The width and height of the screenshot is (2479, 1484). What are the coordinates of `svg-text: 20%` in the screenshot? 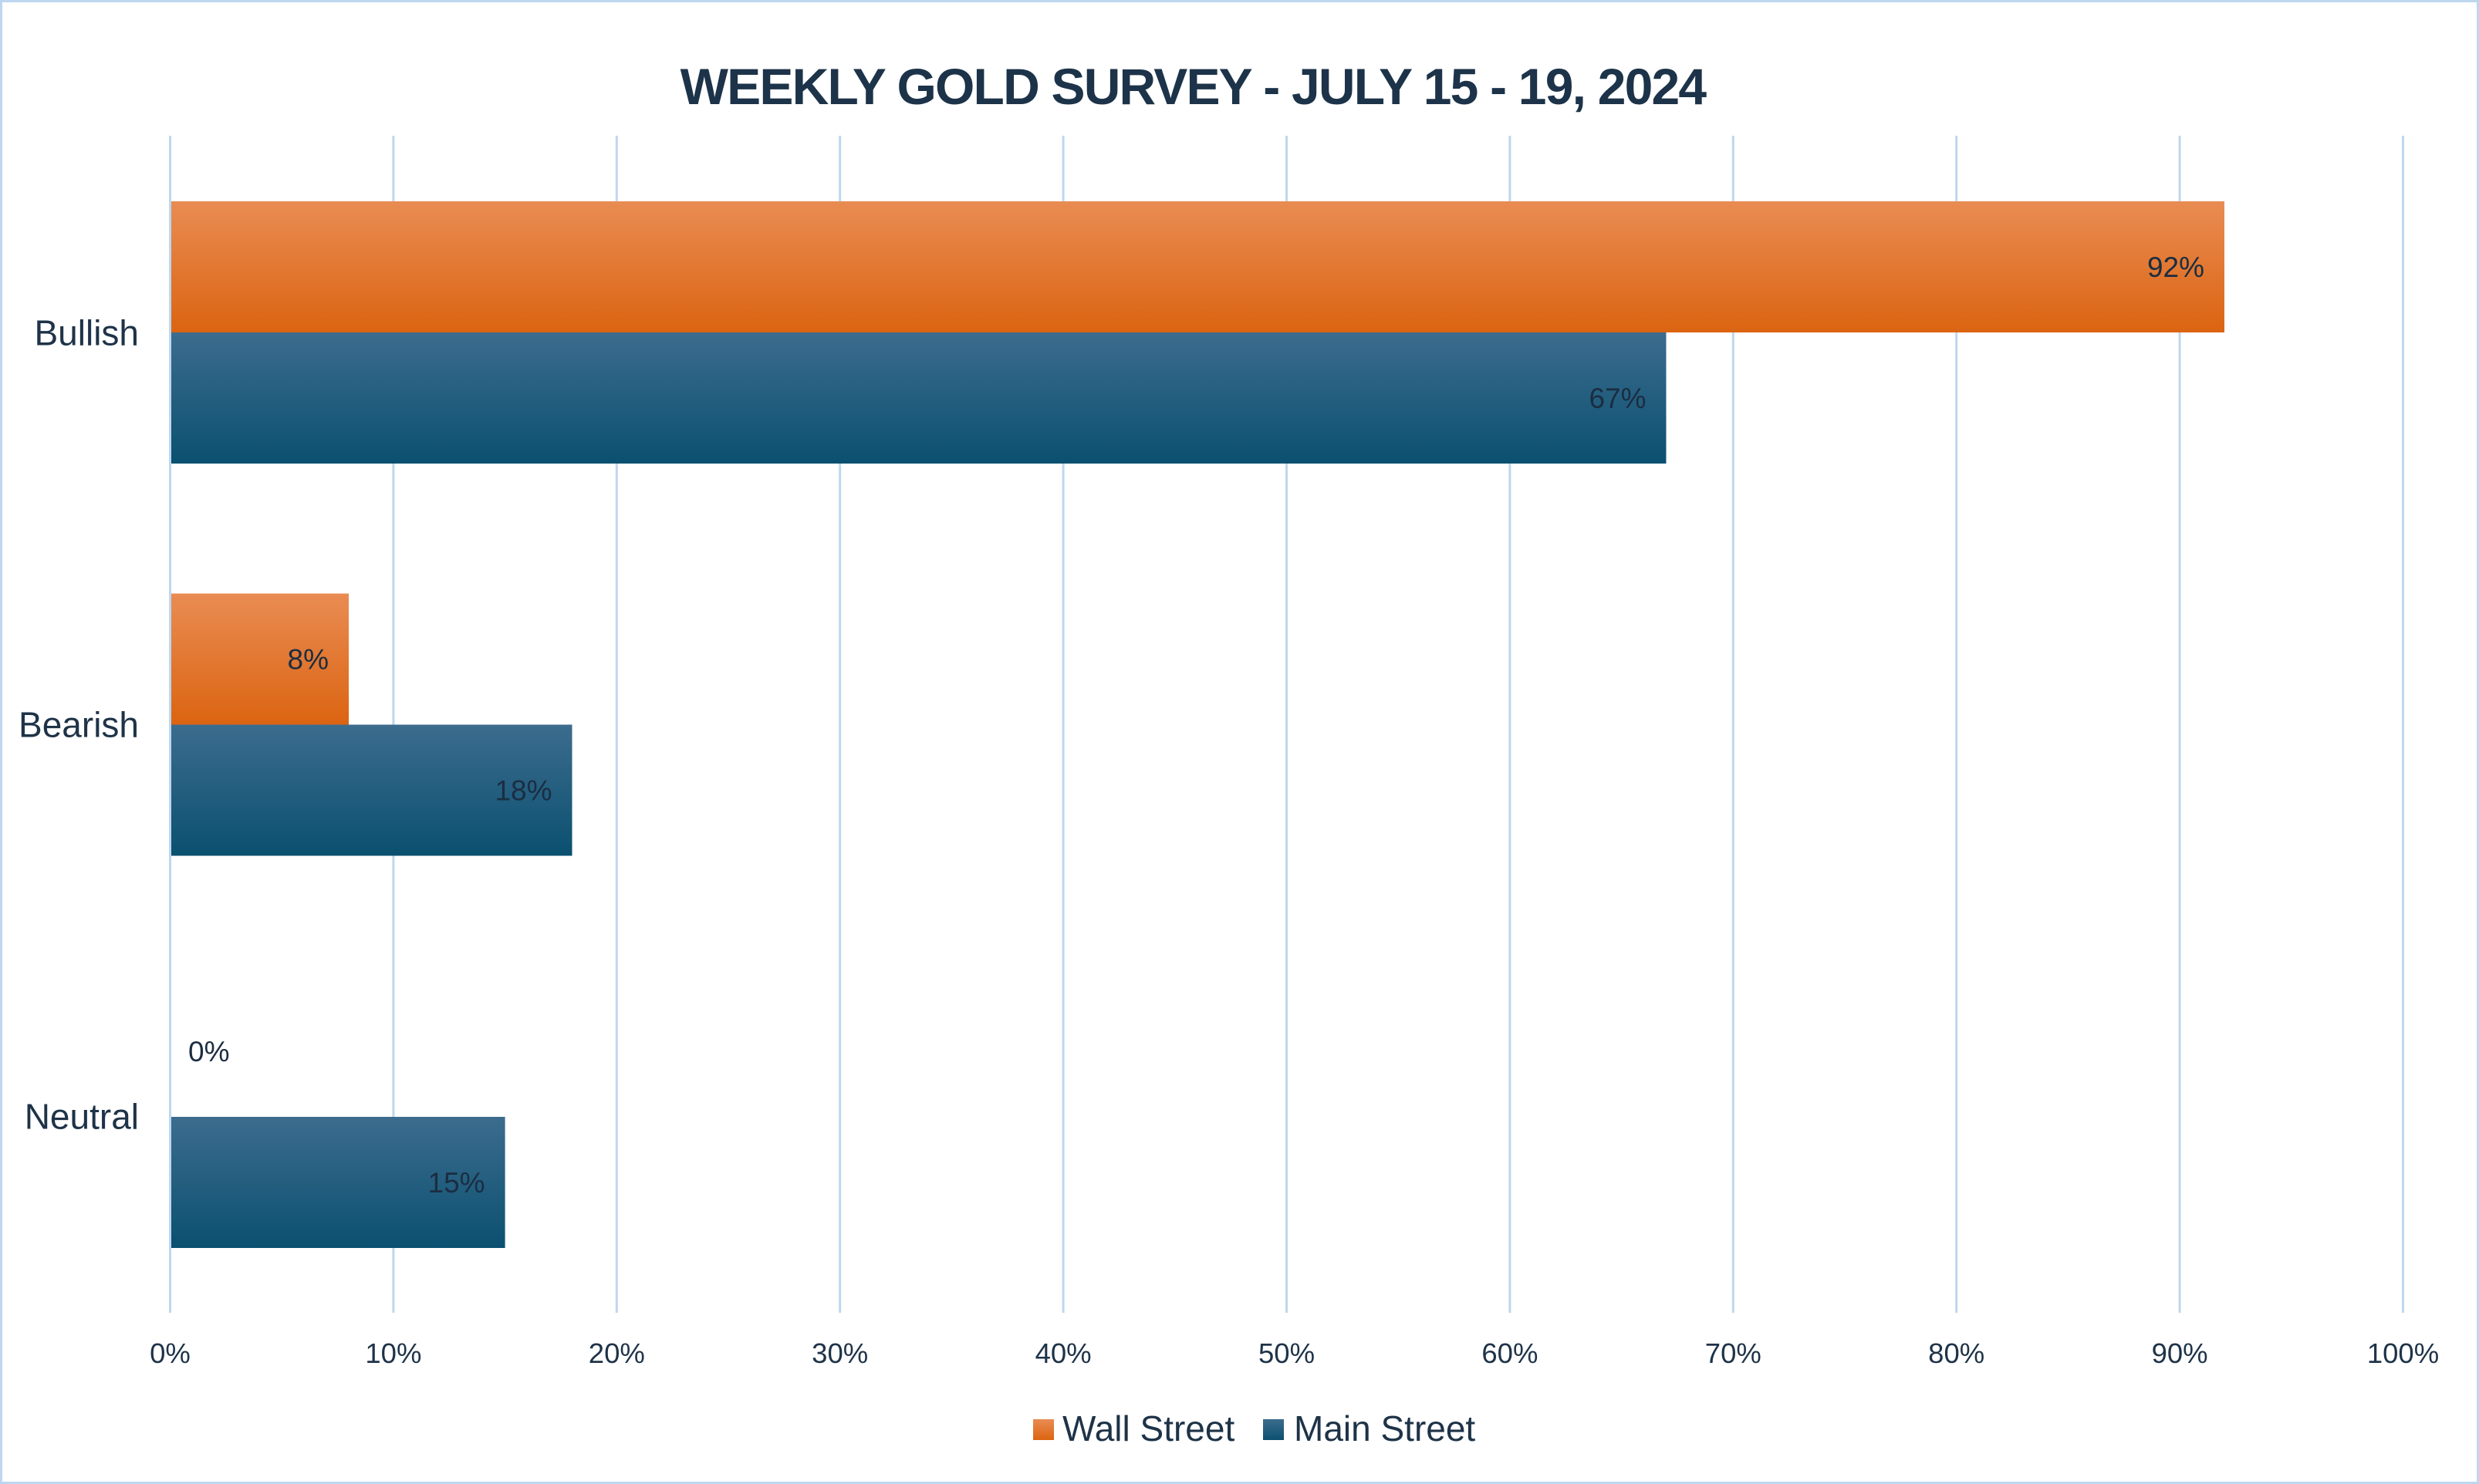 It's located at (617, 1353).